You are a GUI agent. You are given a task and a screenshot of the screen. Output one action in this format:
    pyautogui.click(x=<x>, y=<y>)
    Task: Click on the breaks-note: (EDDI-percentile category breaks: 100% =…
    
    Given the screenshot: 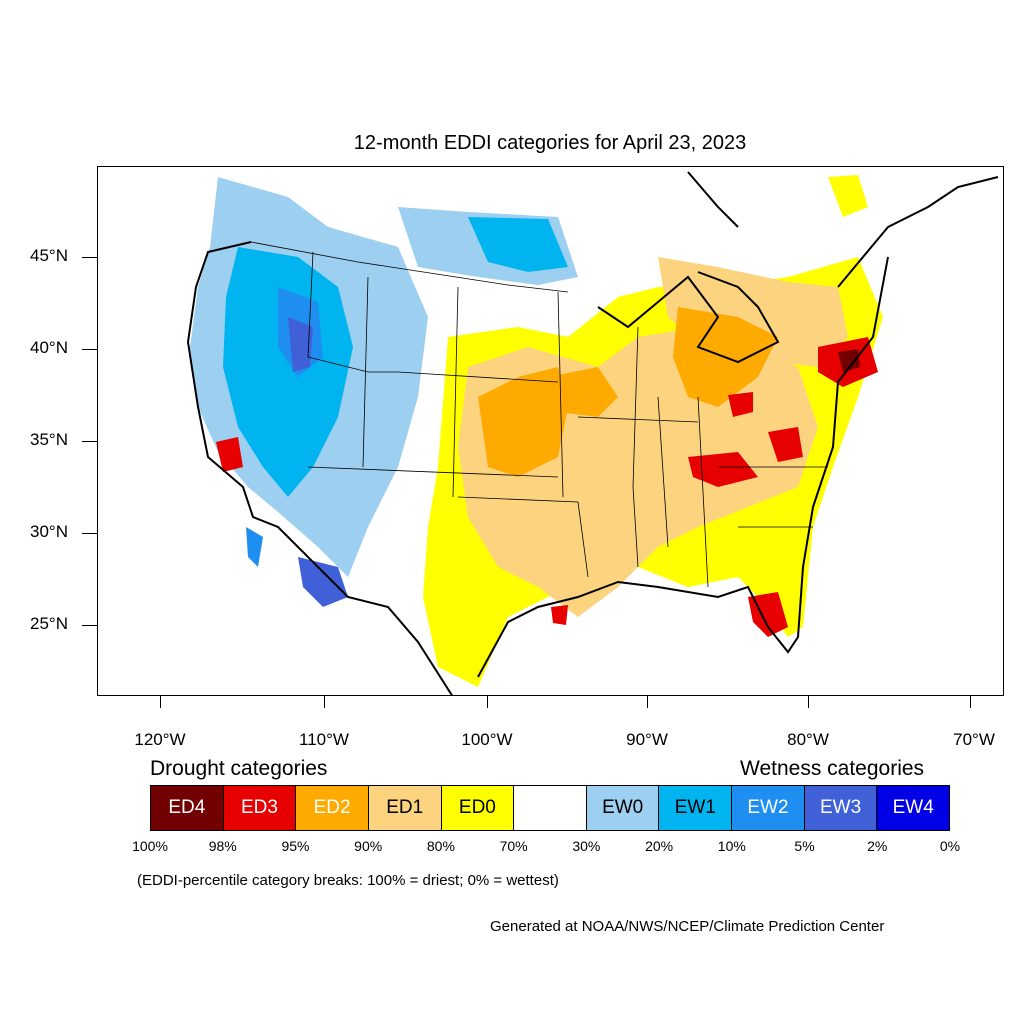 What is the action you would take?
    pyautogui.click(x=348, y=880)
    